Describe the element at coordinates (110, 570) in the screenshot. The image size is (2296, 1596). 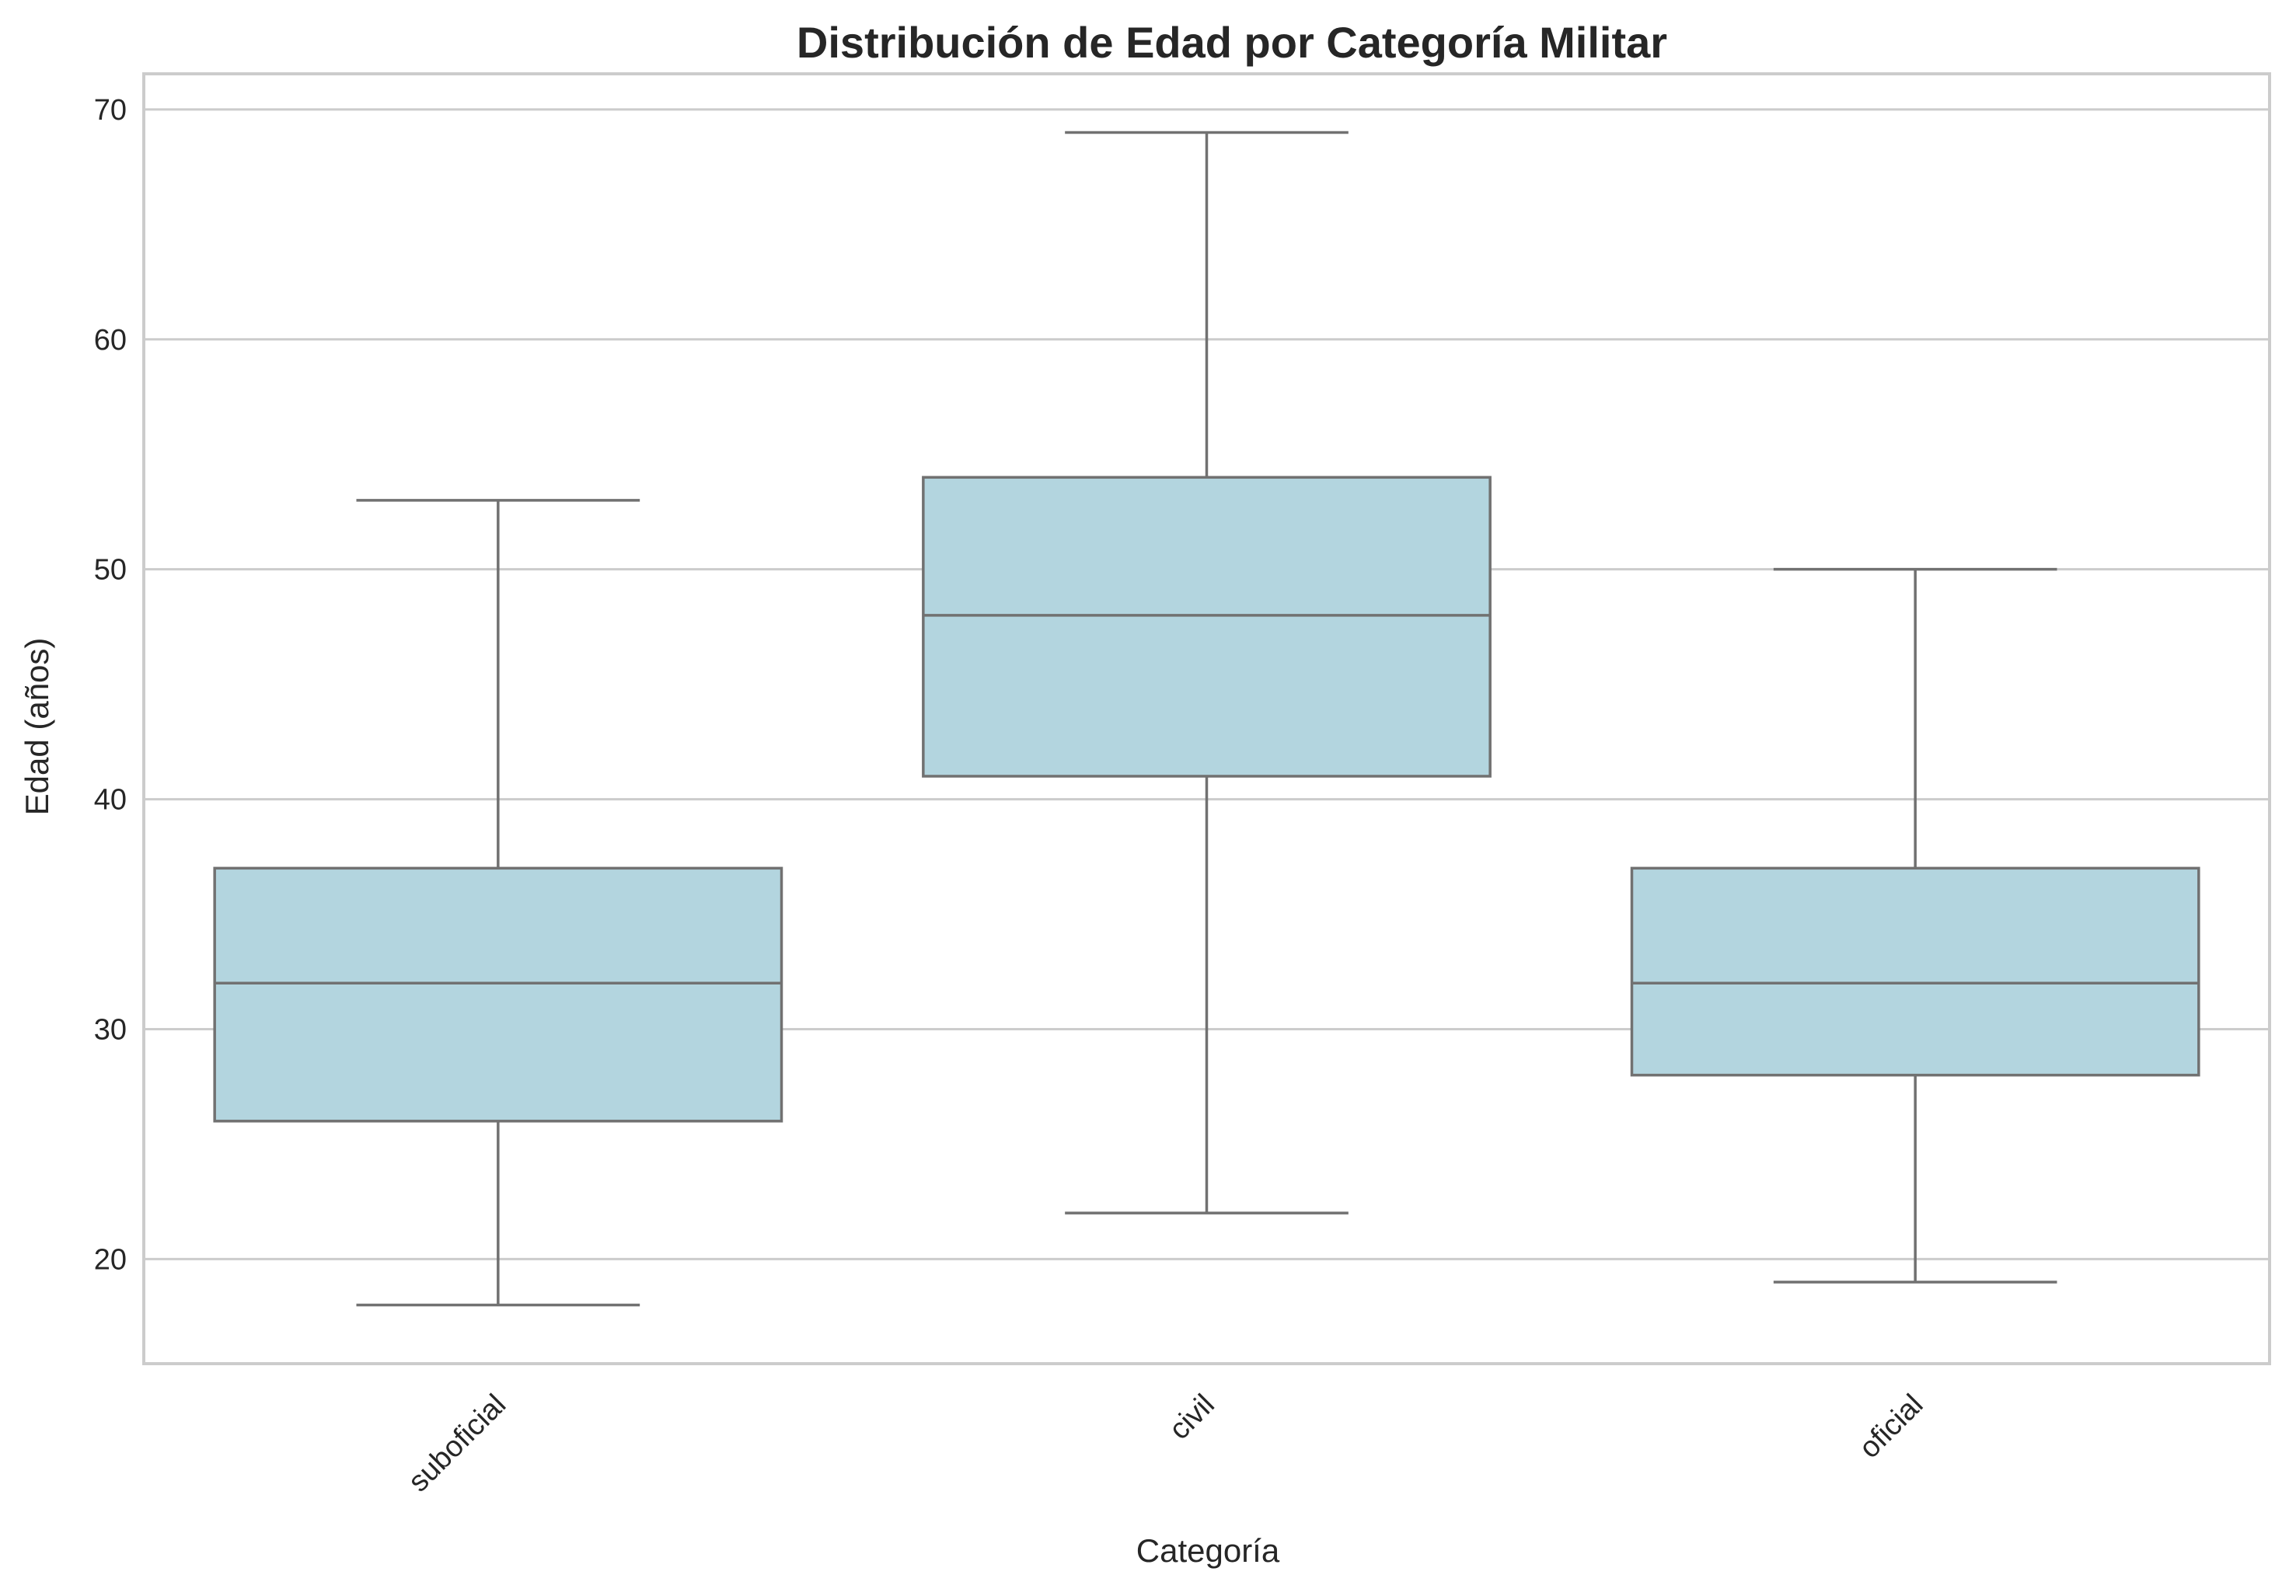
I see `y-tick-label-50: 50` at that location.